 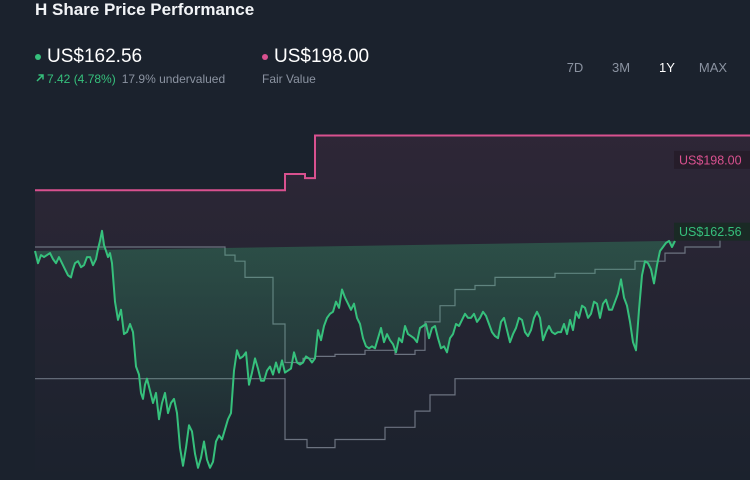 I want to click on price-change: 7.42 (4.78%), so click(x=75, y=79).